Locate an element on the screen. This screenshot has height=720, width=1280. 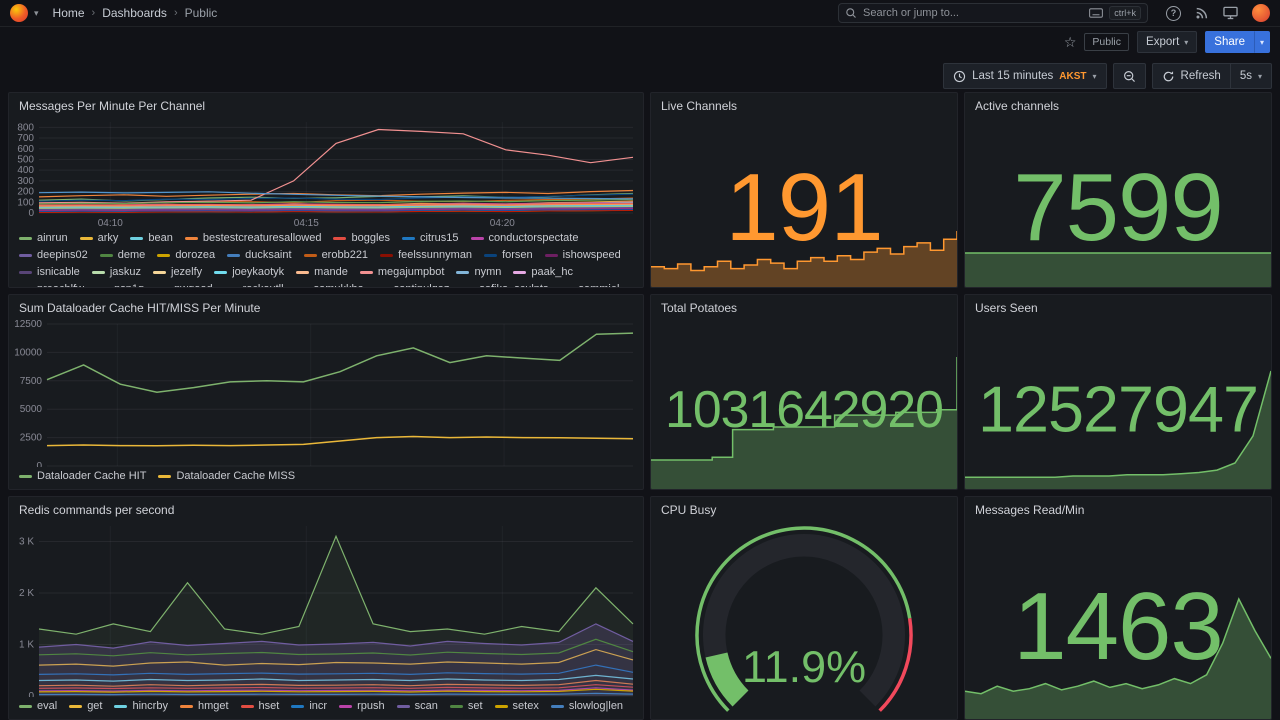
legend-item: hmget is located at coordinates (204, 706).